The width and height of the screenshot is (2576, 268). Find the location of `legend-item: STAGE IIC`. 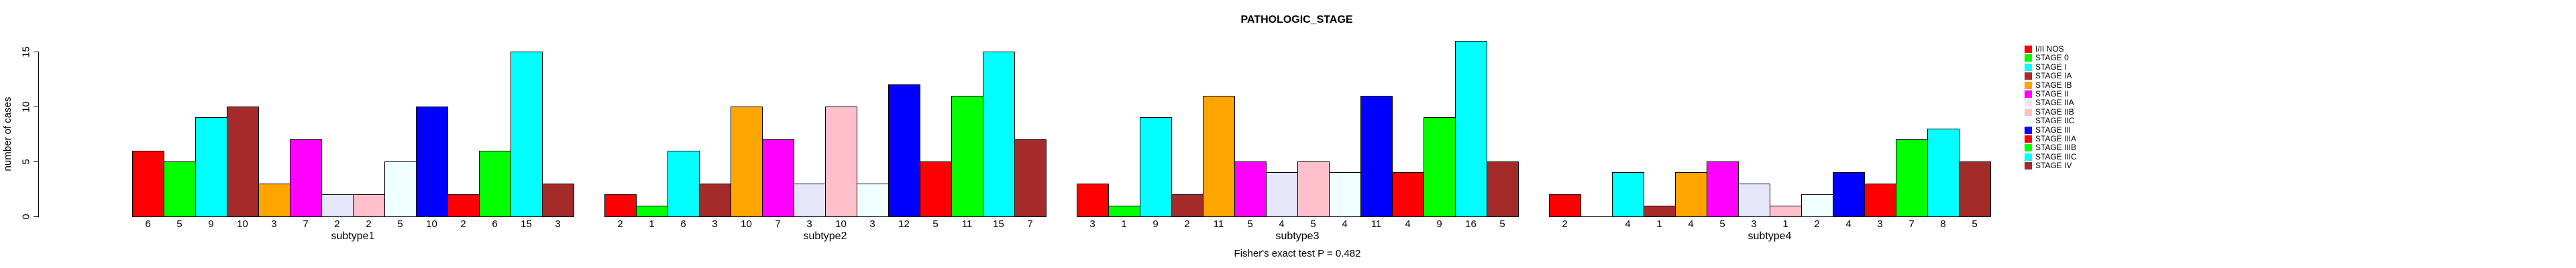

legend-item: STAGE IIC is located at coordinates (2049, 121).